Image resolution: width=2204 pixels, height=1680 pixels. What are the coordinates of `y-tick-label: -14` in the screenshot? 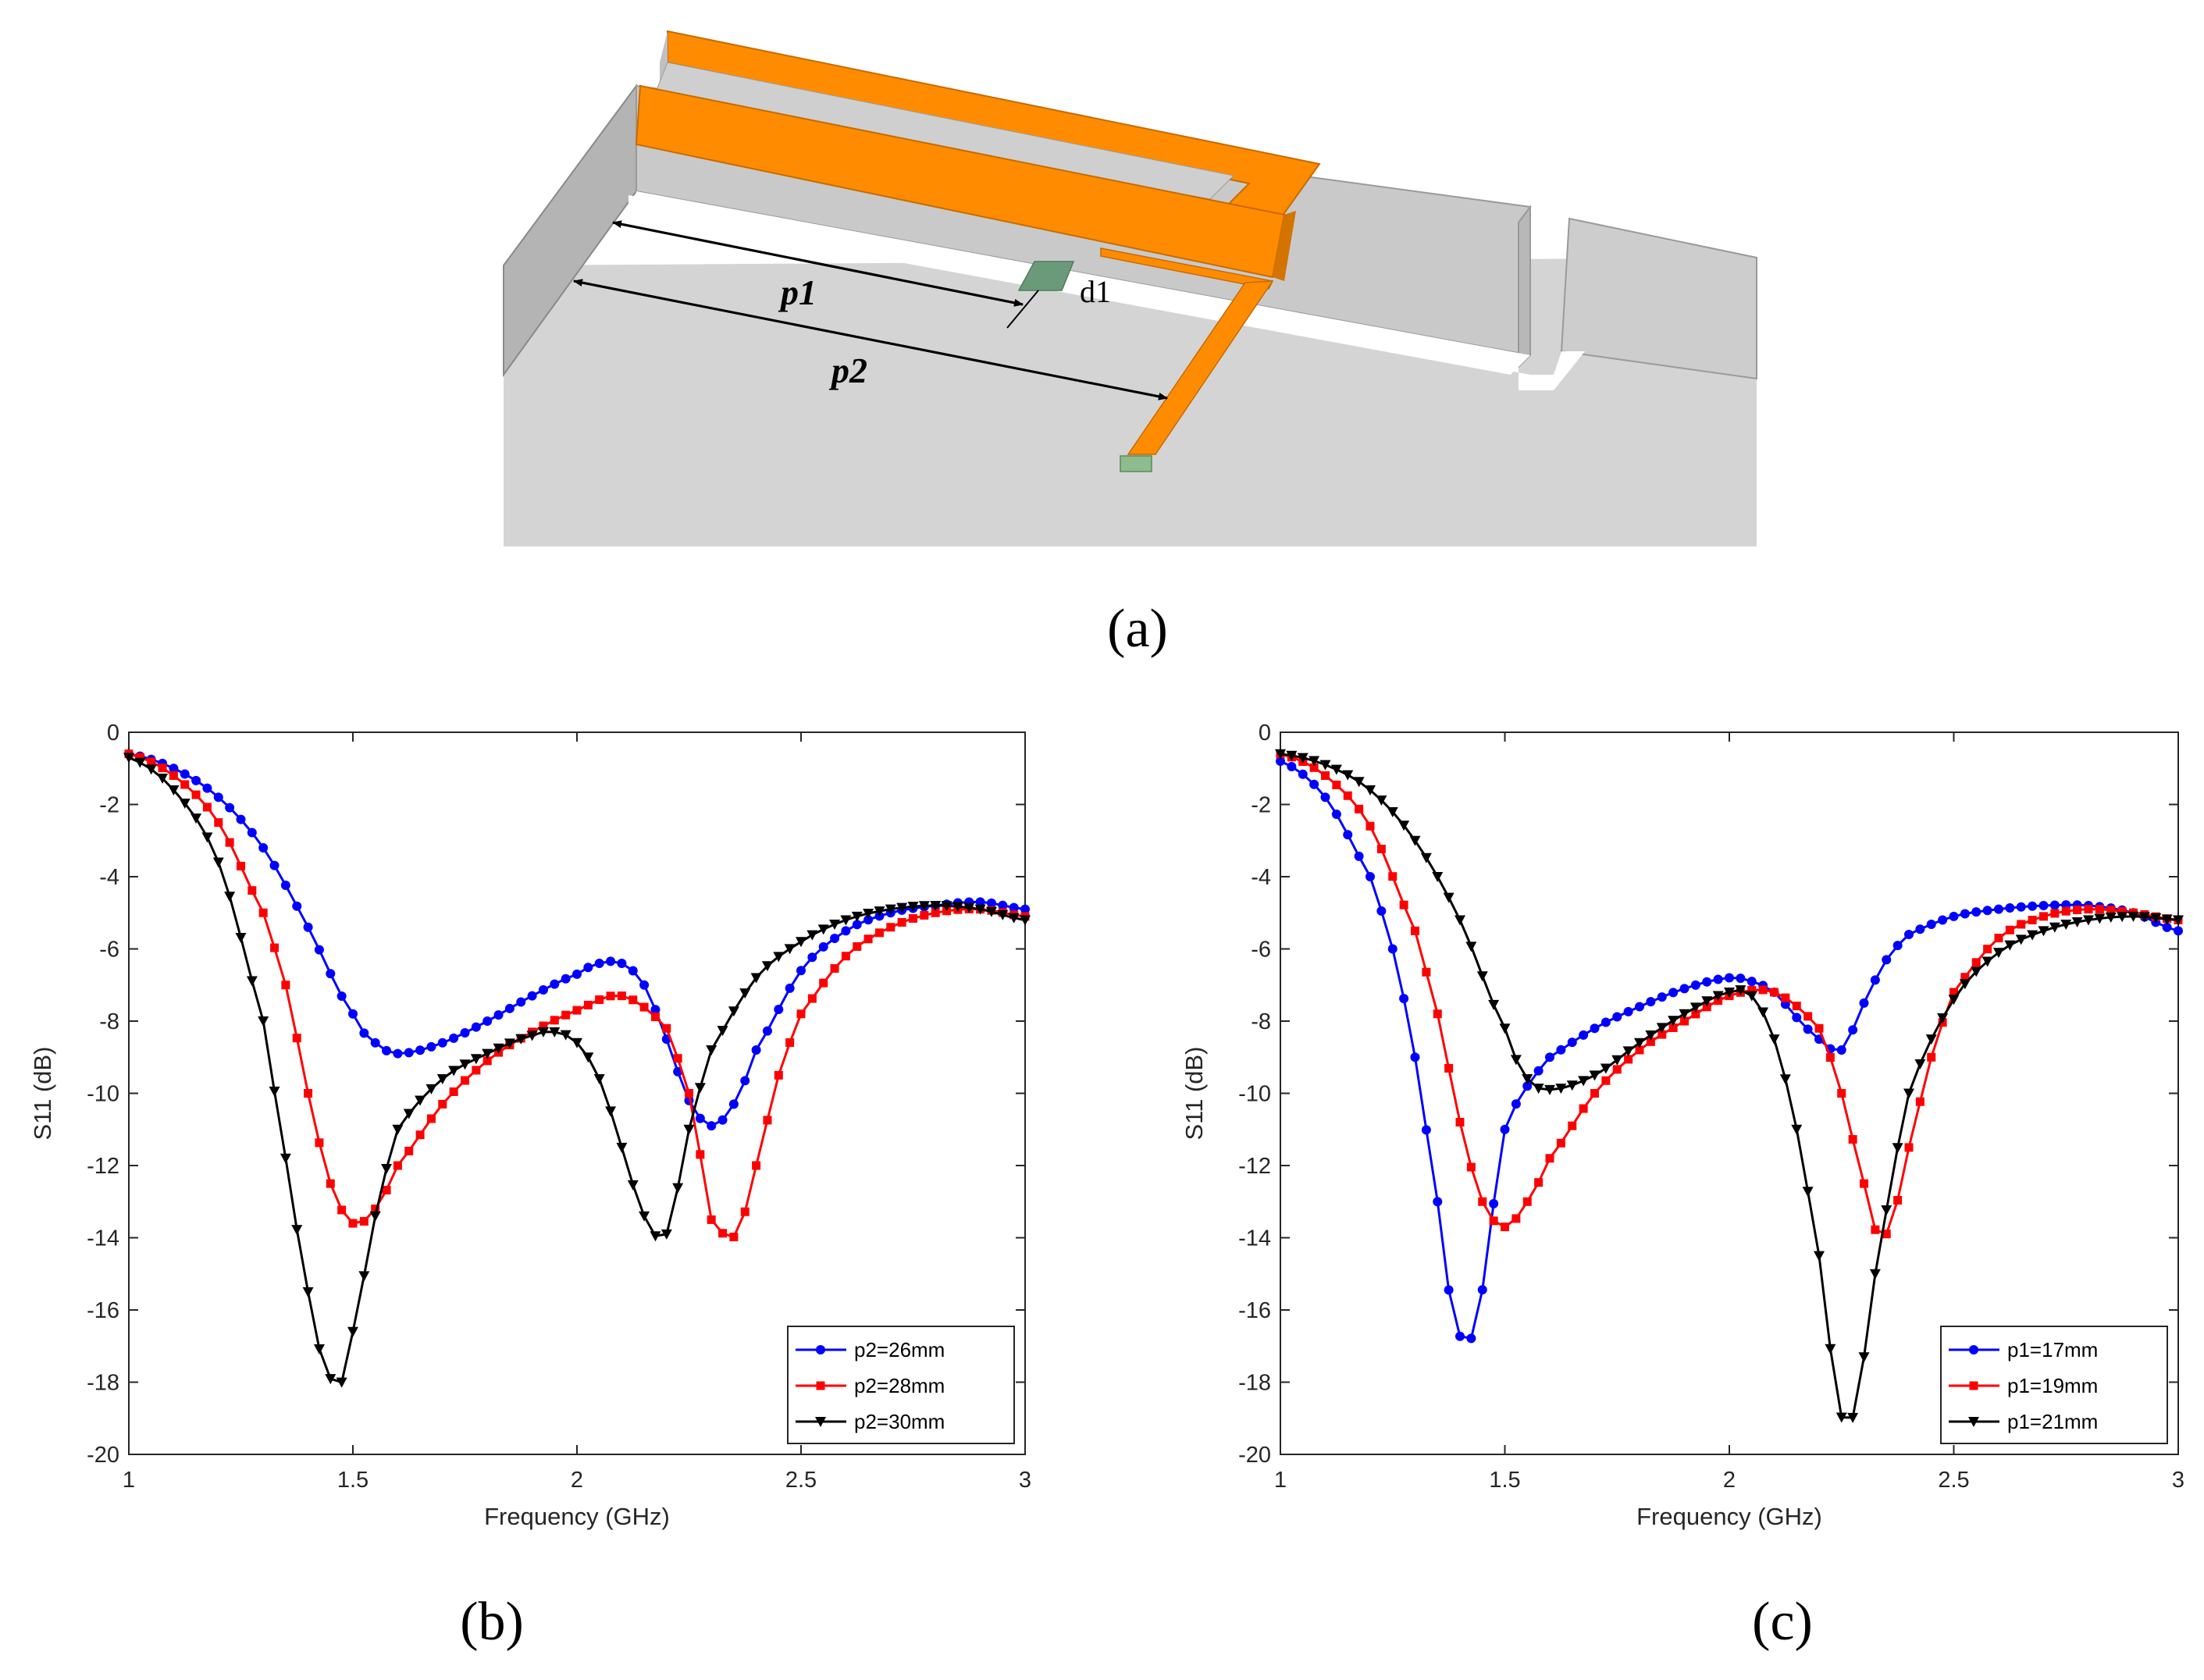 It's located at (1254, 1238).